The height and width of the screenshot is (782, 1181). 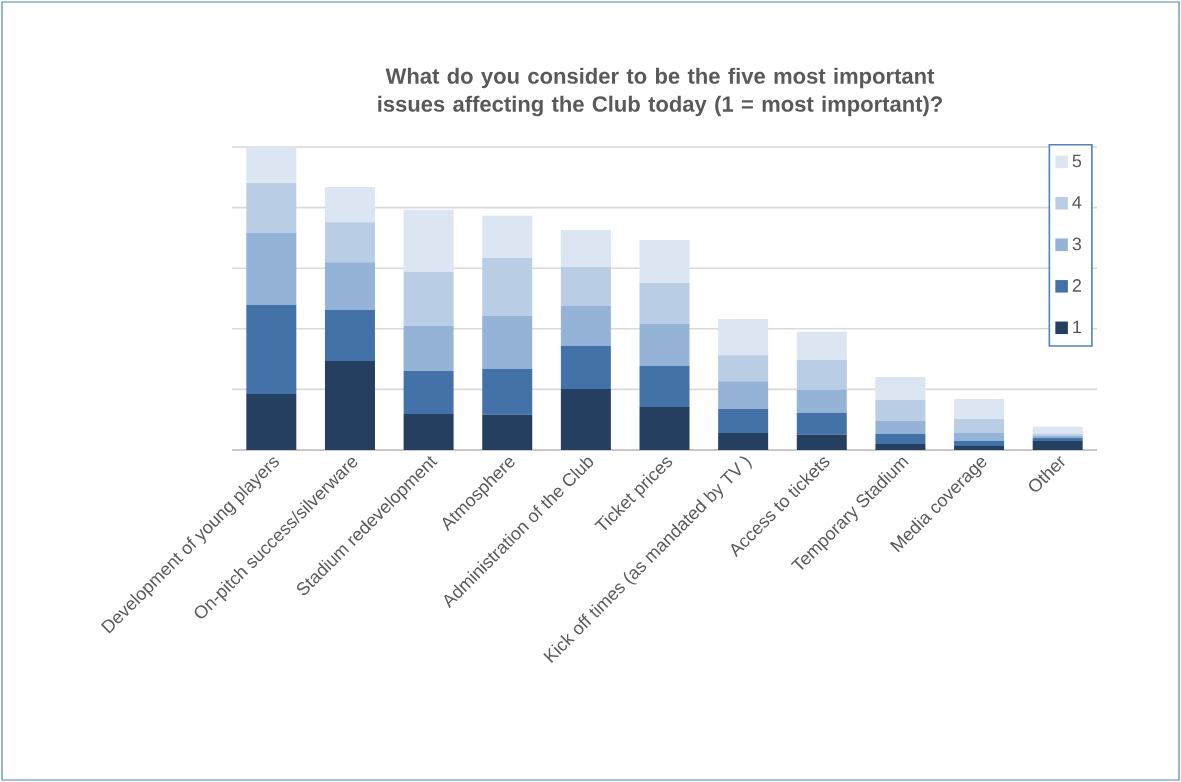 I want to click on legend-label: 1, so click(x=1077, y=327).